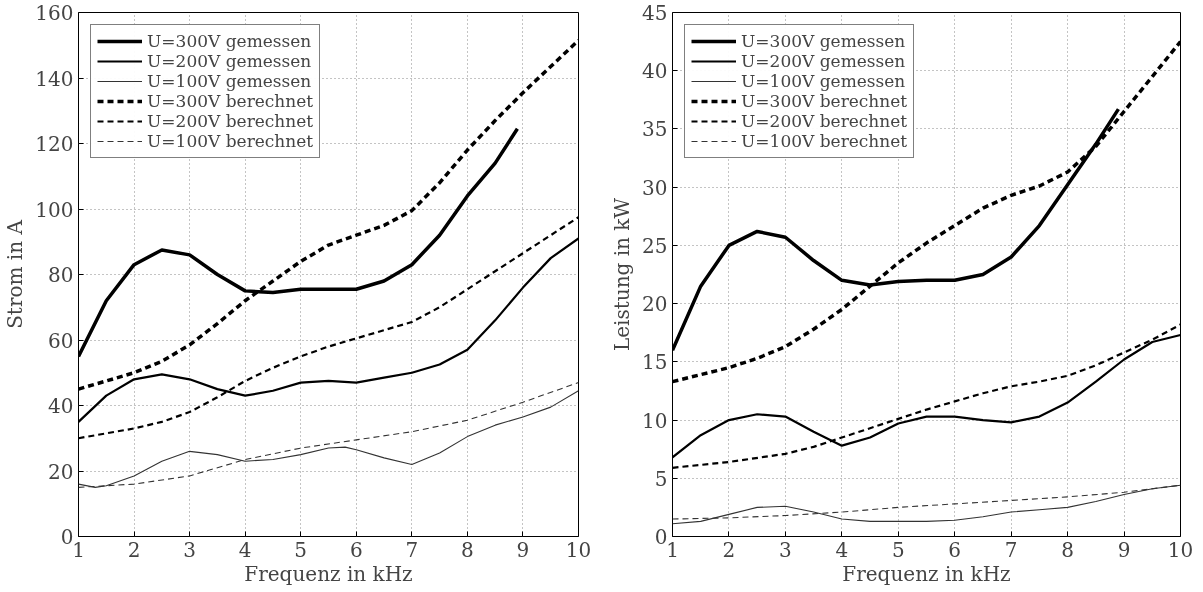 The image size is (1203, 592). Describe the element at coordinates (54, 78) in the screenshot. I see `y-tick-label: 140` at that location.